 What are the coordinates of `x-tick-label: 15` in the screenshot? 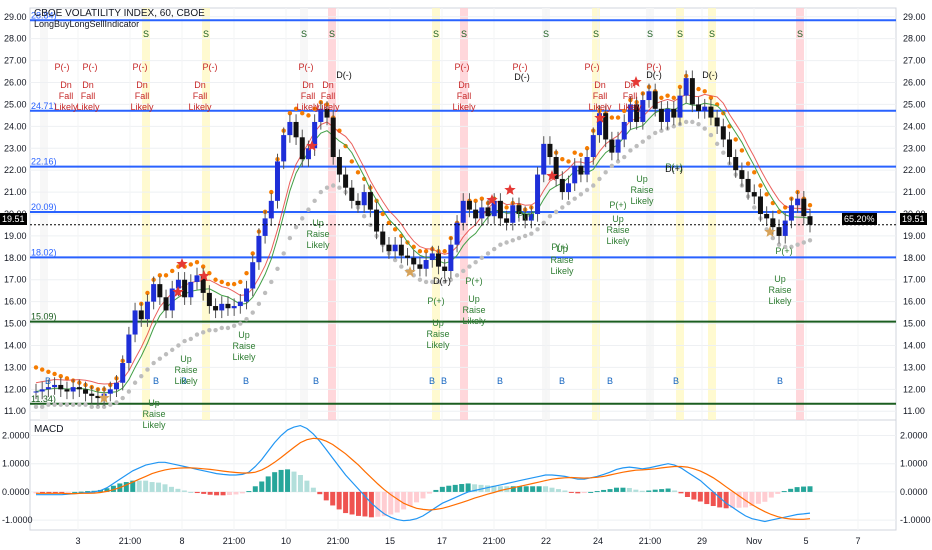 It's located at (390, 541).